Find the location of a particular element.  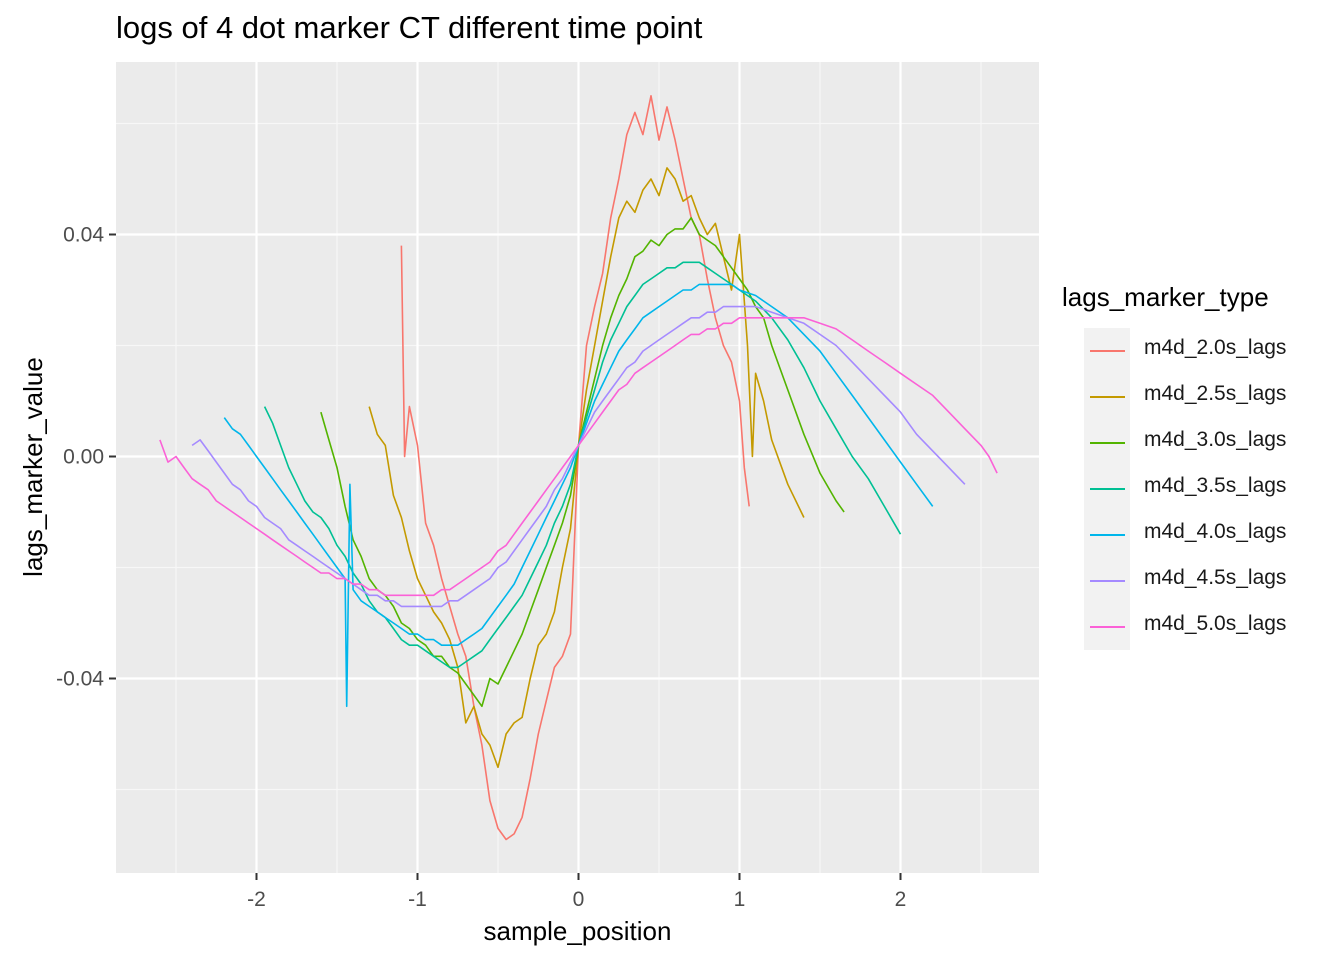

legend-label: m4d_3.0s_lags is located at coordinates (1215, 439).